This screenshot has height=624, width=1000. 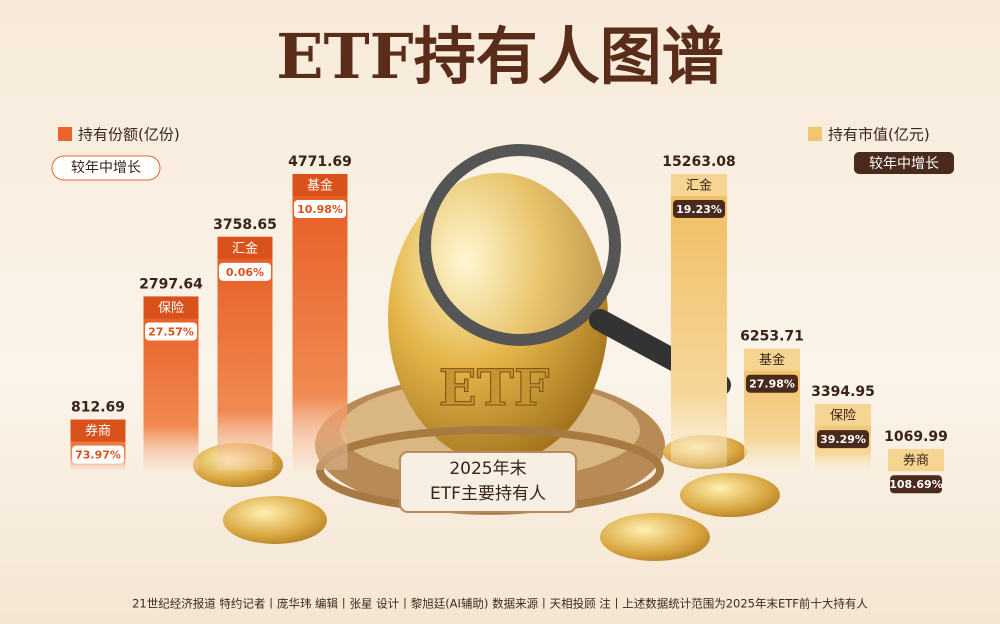 I want to click on growth-label: 73.97%, so click(x=98, y=455).